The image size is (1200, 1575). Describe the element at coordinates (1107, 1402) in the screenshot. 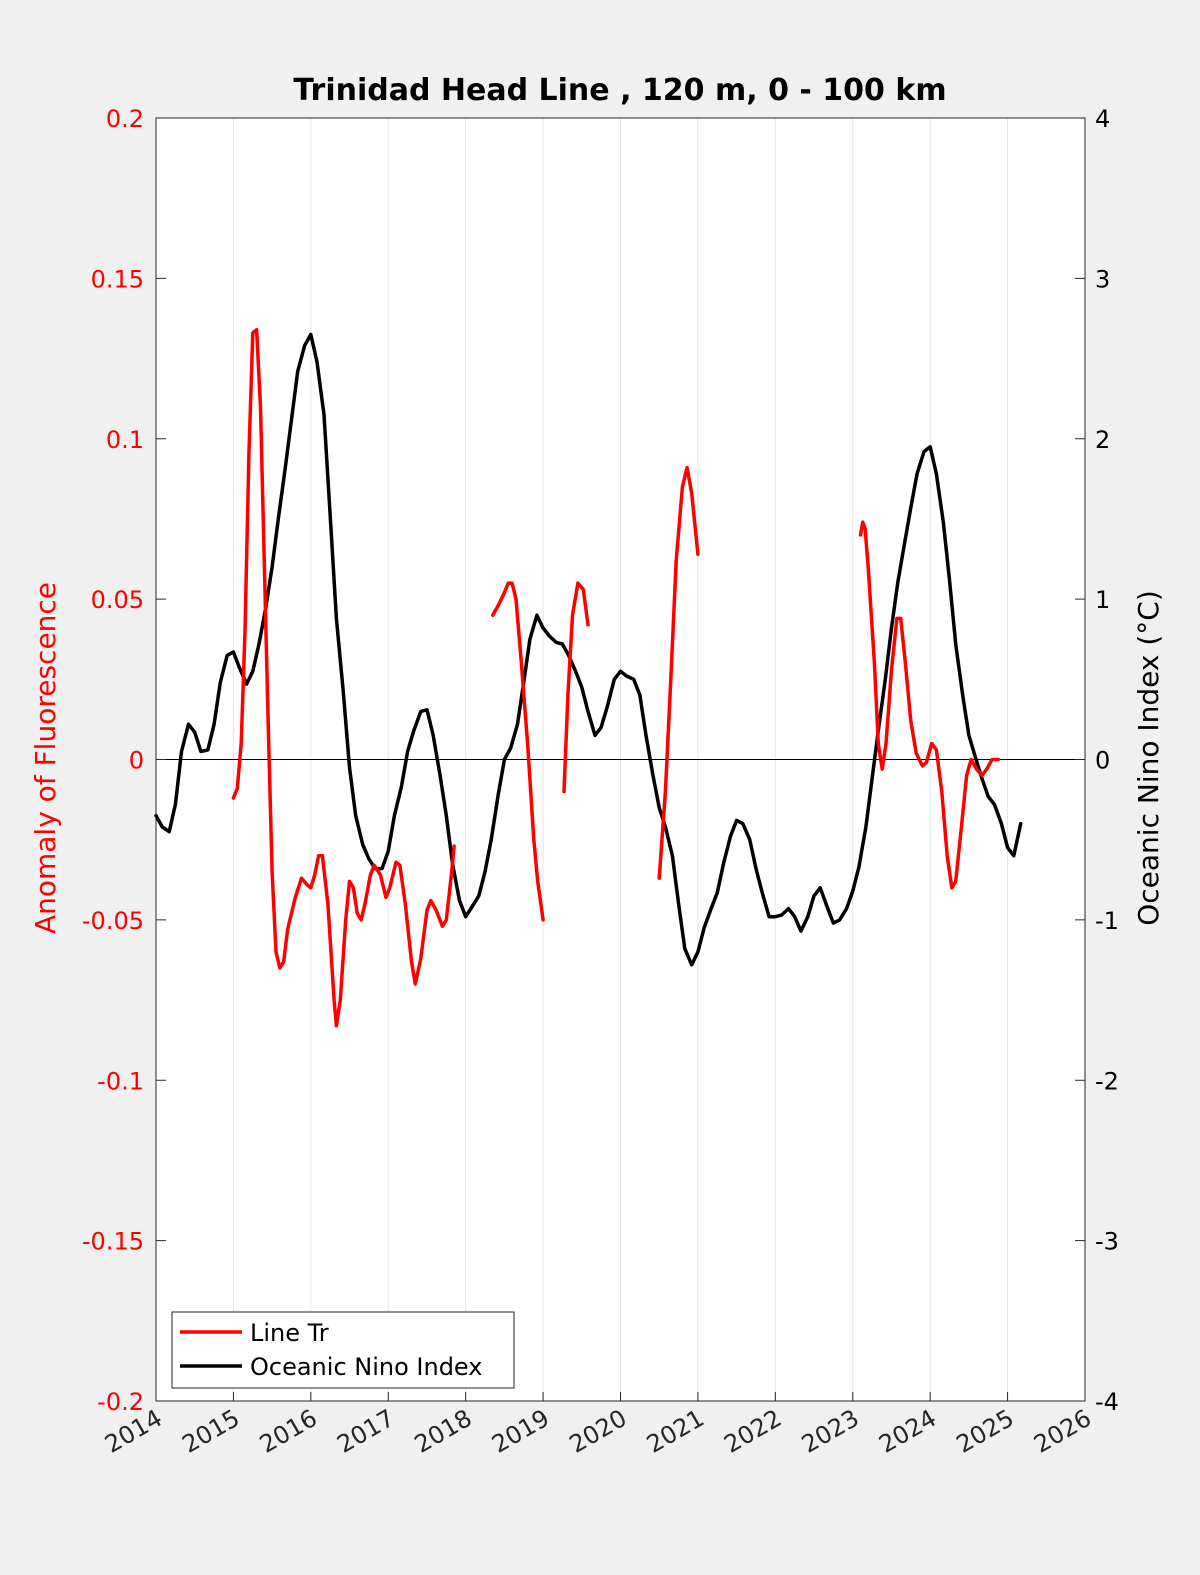

I see `y-right-tick-label: -4` at that location.